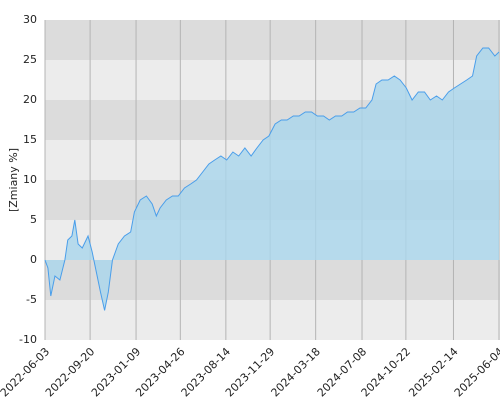 Image resolution: width=500 pixels, height=400 pixels. I want to click on y-tick-label: -5, so click(31, 299).